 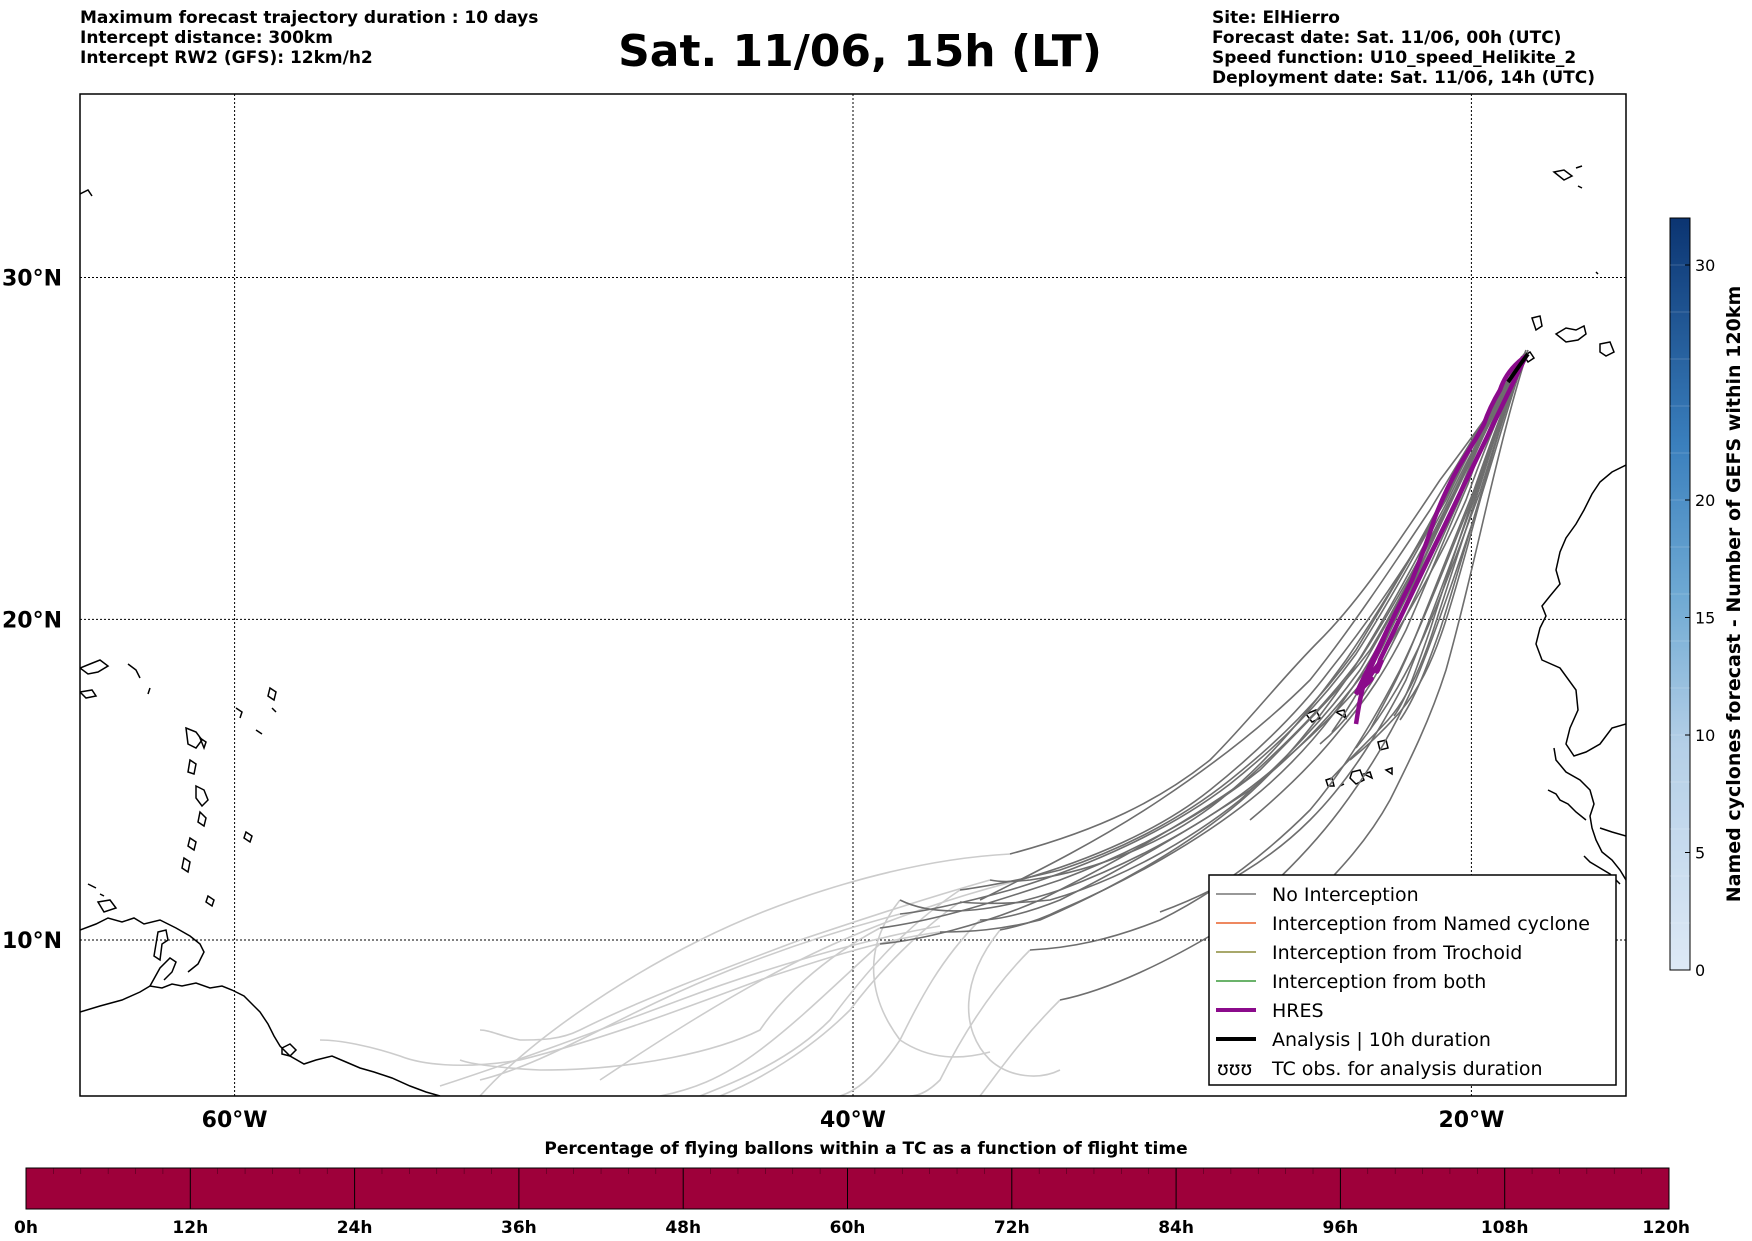 I want to click on colorbar-tick-20: 20, so click(x=1705, y=500).